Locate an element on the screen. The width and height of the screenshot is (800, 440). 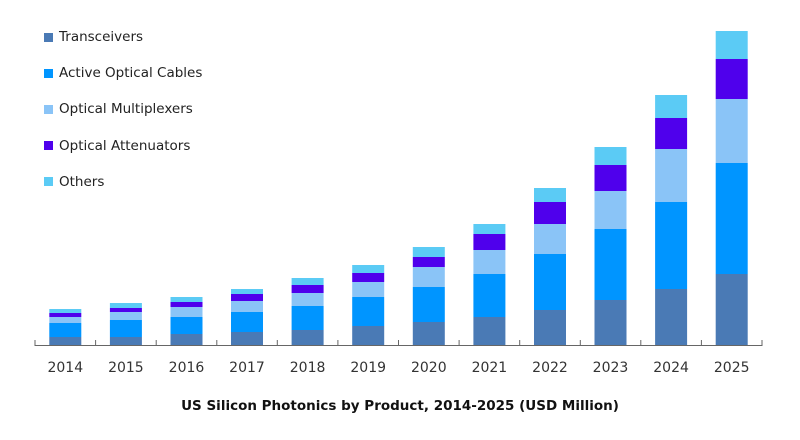
x-axis-ticks is located at coordinates (398, 343).